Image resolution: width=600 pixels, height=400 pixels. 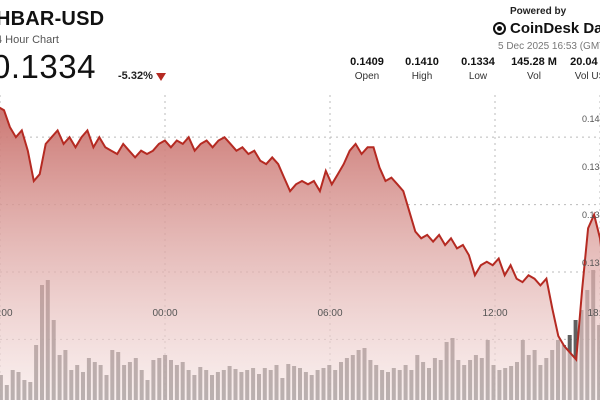 What do you see at coordinates (499, 28) in the screenshot?
I see `coindesk-logo-icon` at bounding box center [499, 28].